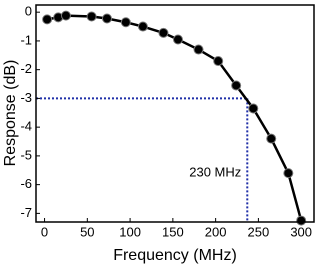  I want to click on y-tick-label: -4, so click(26, 126).